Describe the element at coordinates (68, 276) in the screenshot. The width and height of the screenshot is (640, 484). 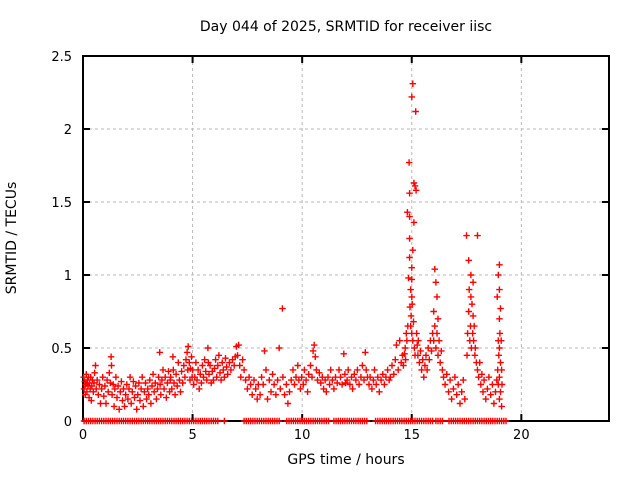
I see `y-tick-label: 1` at that location.